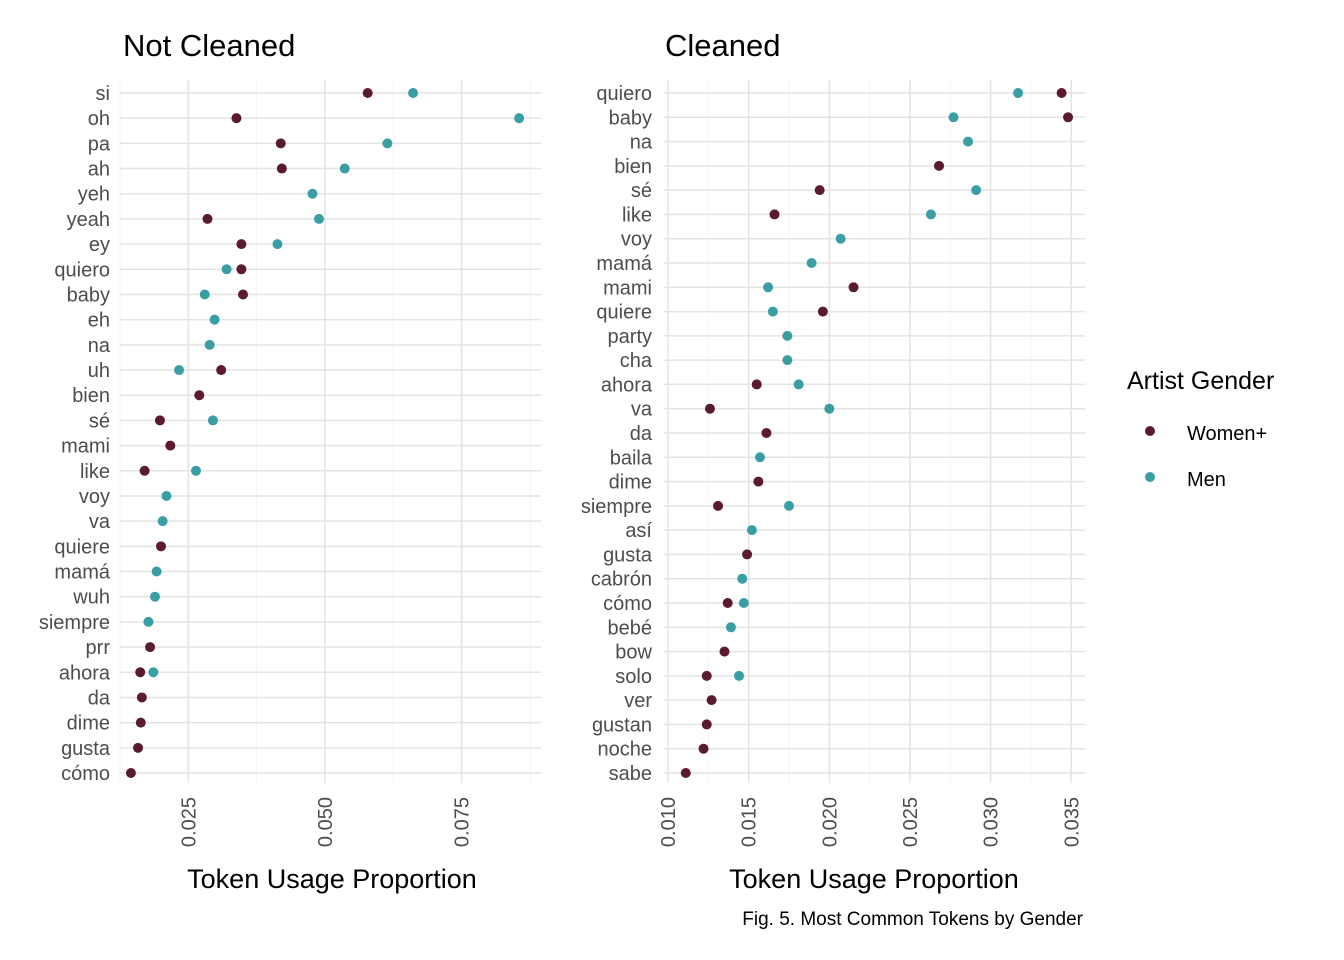 This screenshot has height=960, width=1344. Describe the element at coordinates (621, 580) in the screenshot. I see `y-tick-label: cabrón` at that location.